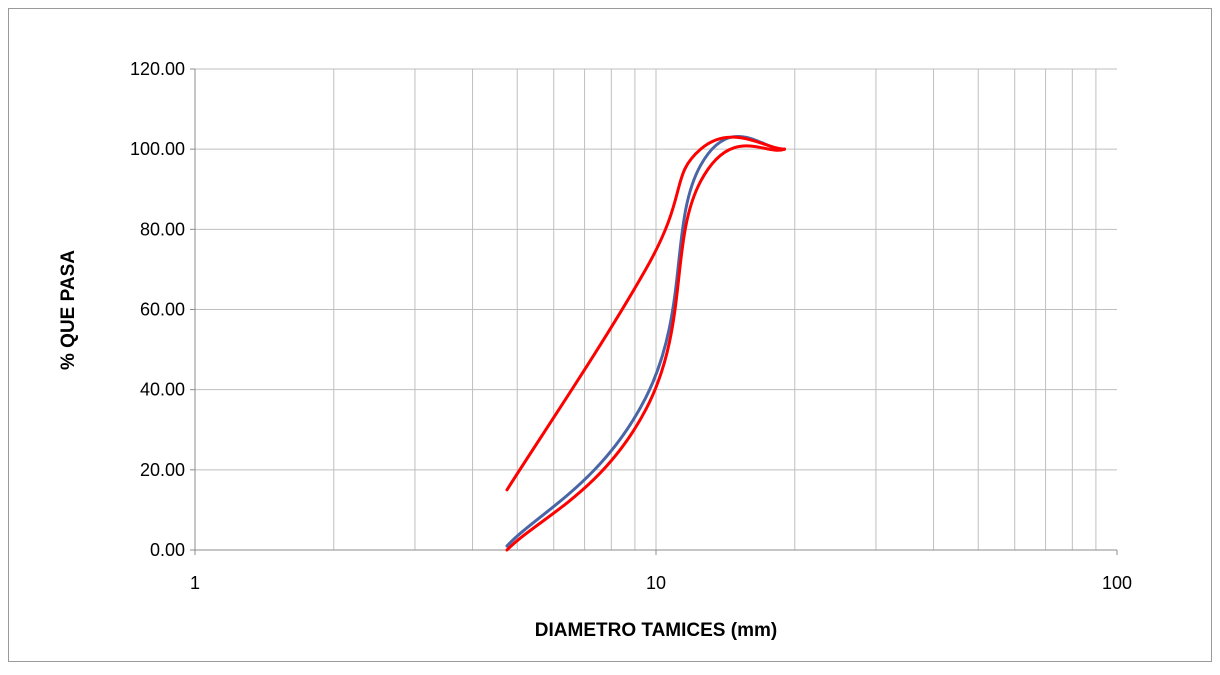 The image size is (1220, 675). I want to click on y-tick-label: 60.00, so click(162, 310).